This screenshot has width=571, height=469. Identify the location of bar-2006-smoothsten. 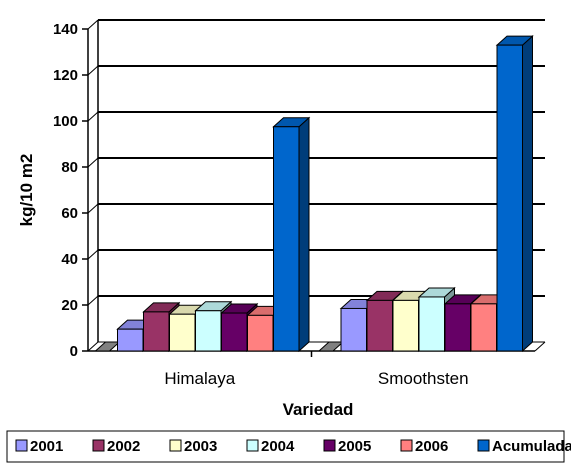
(483, 327).